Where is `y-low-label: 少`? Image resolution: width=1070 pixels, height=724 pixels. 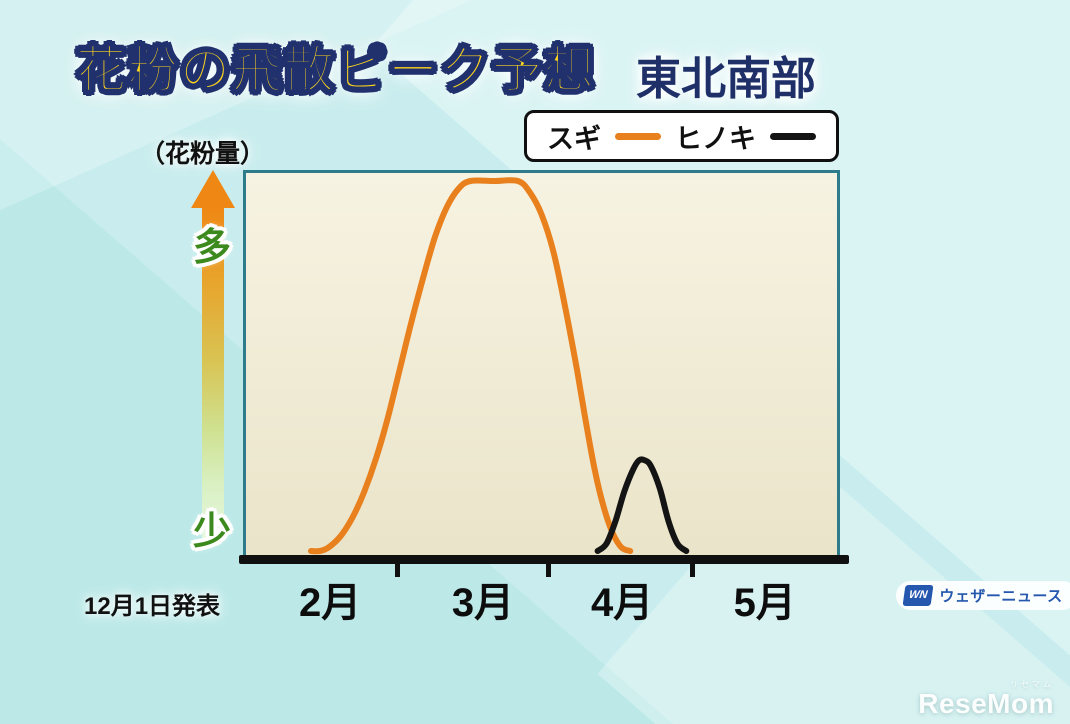
y-low-label: 少 is located at coordinates (212, 532).